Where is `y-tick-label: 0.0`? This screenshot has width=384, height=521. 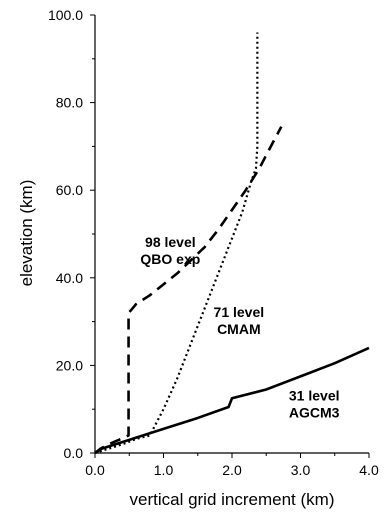
y-tick-label: 0.0 is located at coordinates (74, 453).